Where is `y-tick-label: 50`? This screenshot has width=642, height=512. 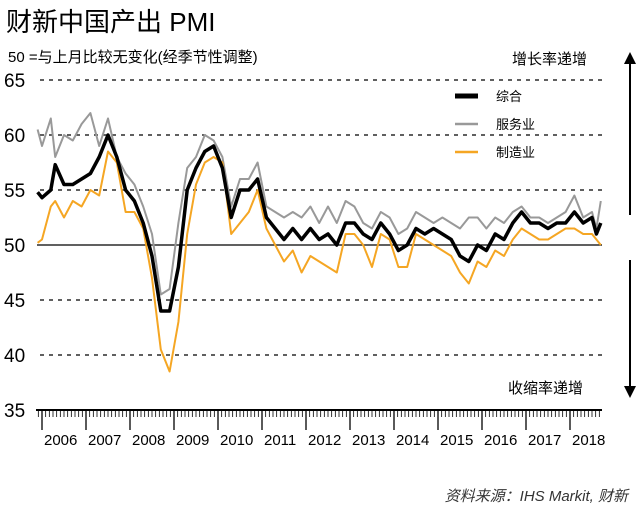 y-tick-label: 50 is located at coordinates (14, 246).